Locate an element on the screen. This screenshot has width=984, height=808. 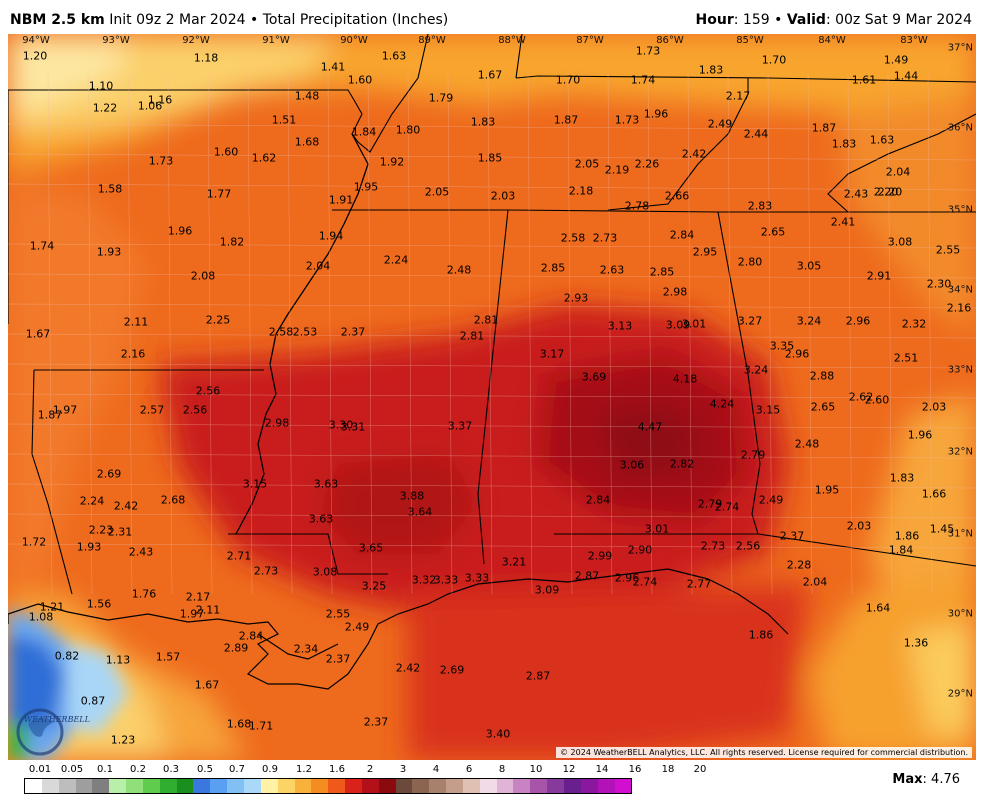
precip-value-label: 2.20 is located at coordinates (886, 192).